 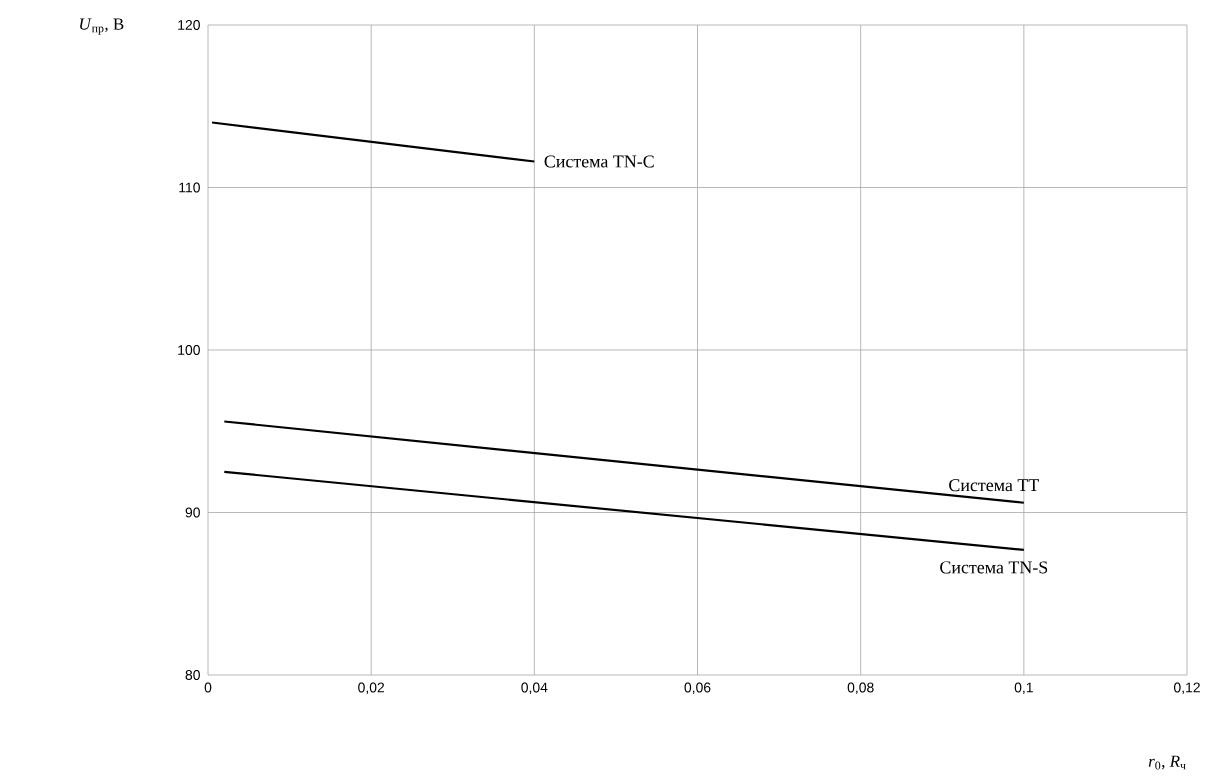 What do you see at coordinates (697, 688) in the screenshot?
I see `x-tick-label: 0,06` at bounding box center [697, 688].